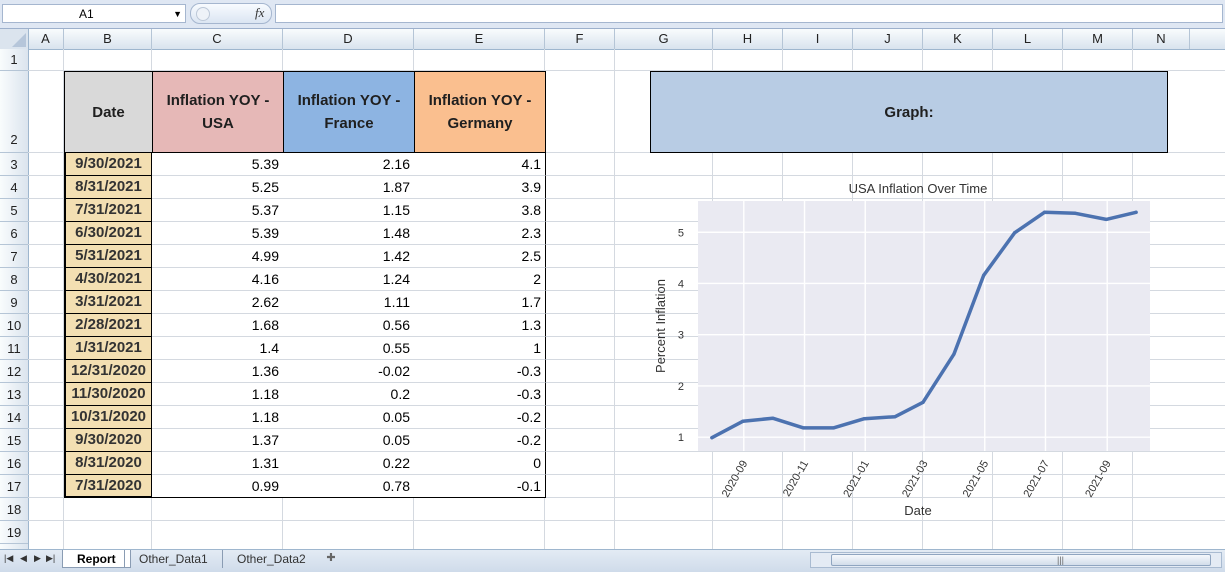  Describe the element at coordinates (958, 39) in the screenshot. I see `column-header: K` at that location.